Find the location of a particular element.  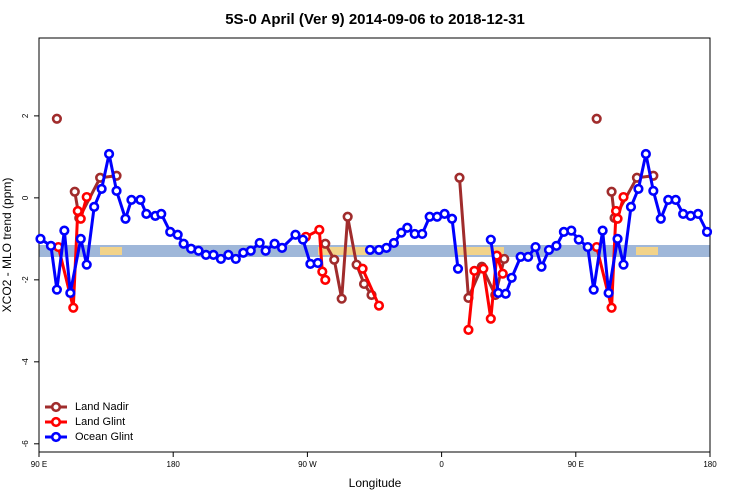

y-tick-label: -2 is located at coordinates (25, 280).